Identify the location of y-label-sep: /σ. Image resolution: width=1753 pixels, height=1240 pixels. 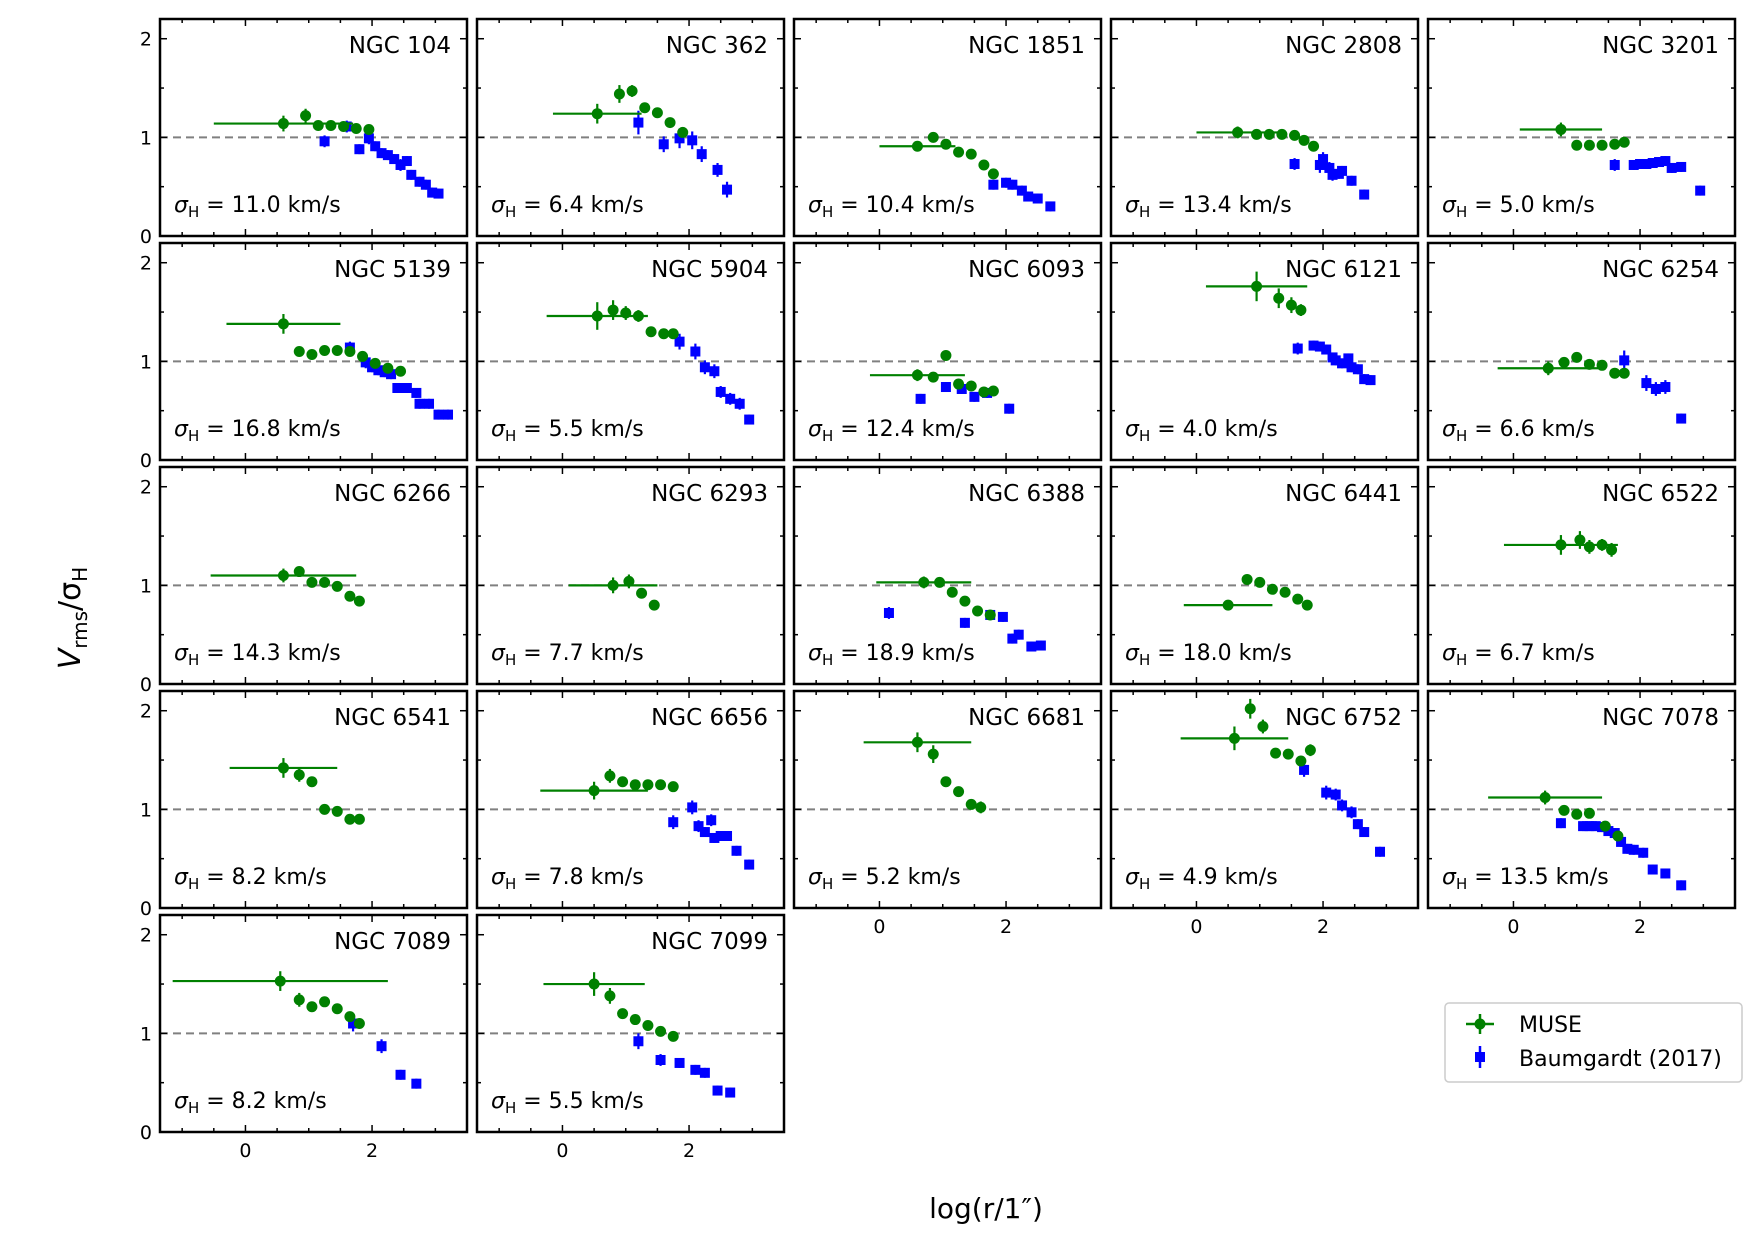
(70, 596).